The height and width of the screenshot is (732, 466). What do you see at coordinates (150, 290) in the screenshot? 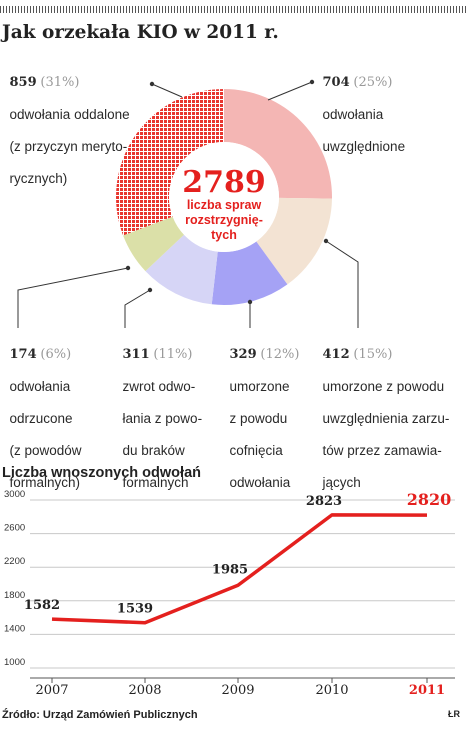
I see `leader-dot-zwrot` at bounding box center [150, 290].